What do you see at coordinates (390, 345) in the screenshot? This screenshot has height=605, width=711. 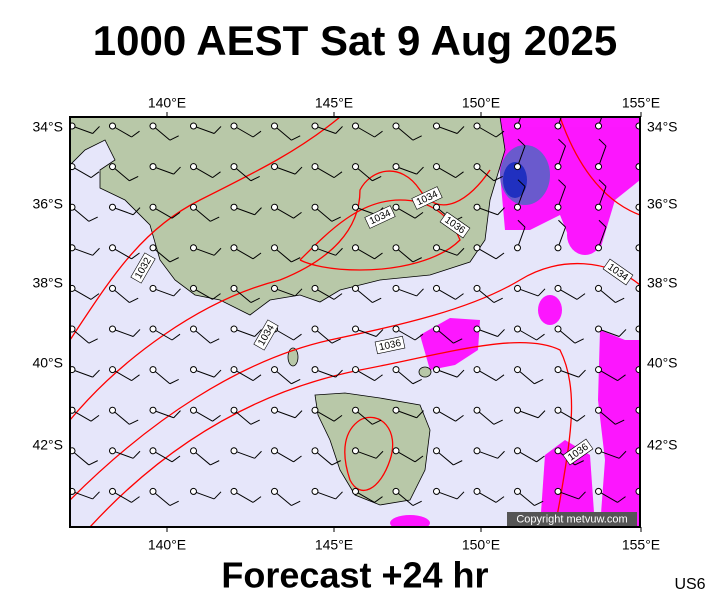 I see `isobar-label: 1036` at bounding box center [390, 345].